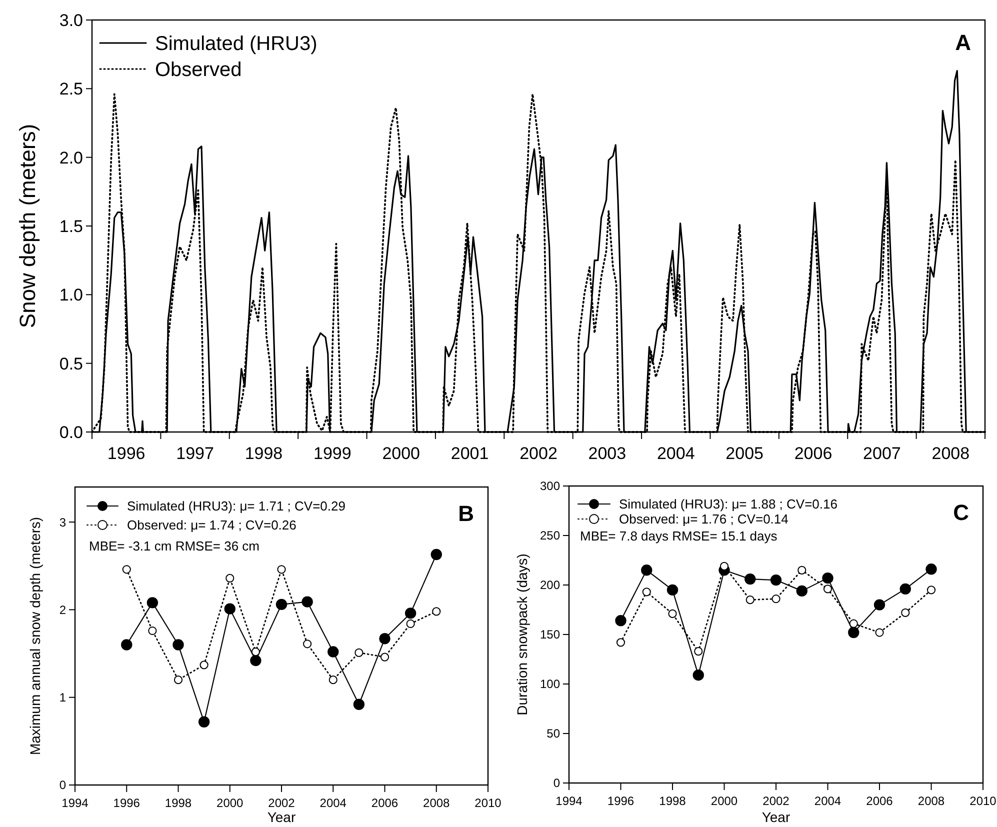  What do you see at coordinates (195, 453) in the screenshot?
I see `x-tick-label: 1997` at bounding box center [195, 453].